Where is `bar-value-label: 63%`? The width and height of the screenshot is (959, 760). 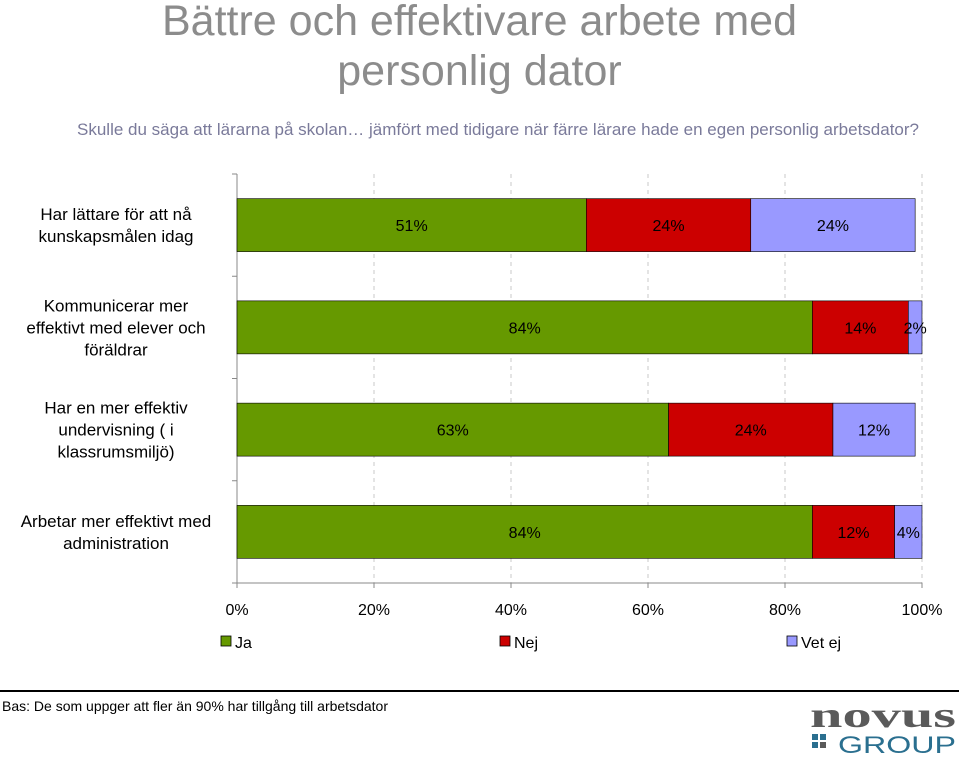
bar-value-label: 63% is located at coordinates (453, 431).